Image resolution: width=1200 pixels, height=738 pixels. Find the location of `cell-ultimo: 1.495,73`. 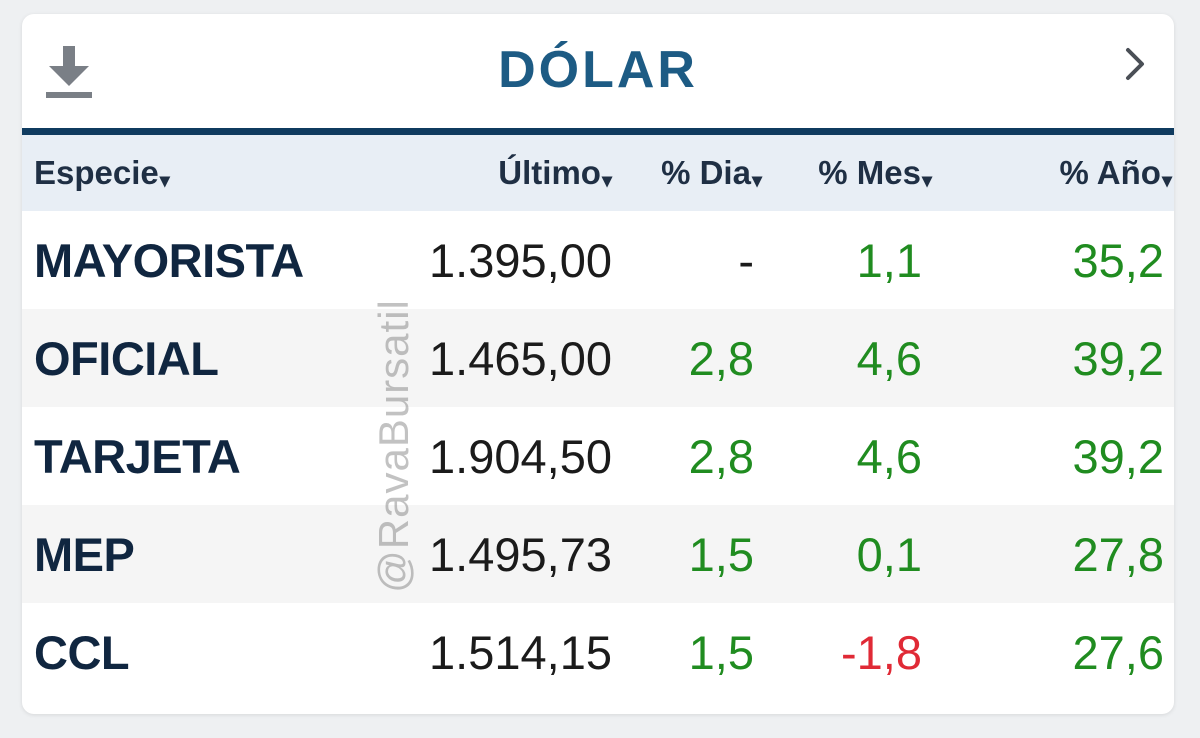

cell-ultimo: 1.495,73 is located at coordinates (520, 554).